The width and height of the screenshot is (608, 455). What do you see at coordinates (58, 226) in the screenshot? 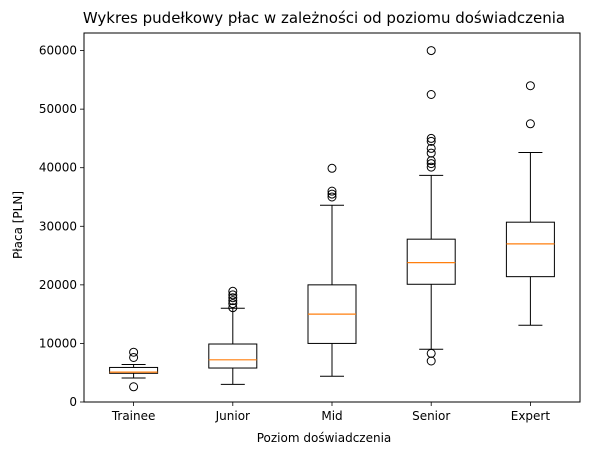
I see `y-tick-label: 30000` at bounding box center [58, 226].